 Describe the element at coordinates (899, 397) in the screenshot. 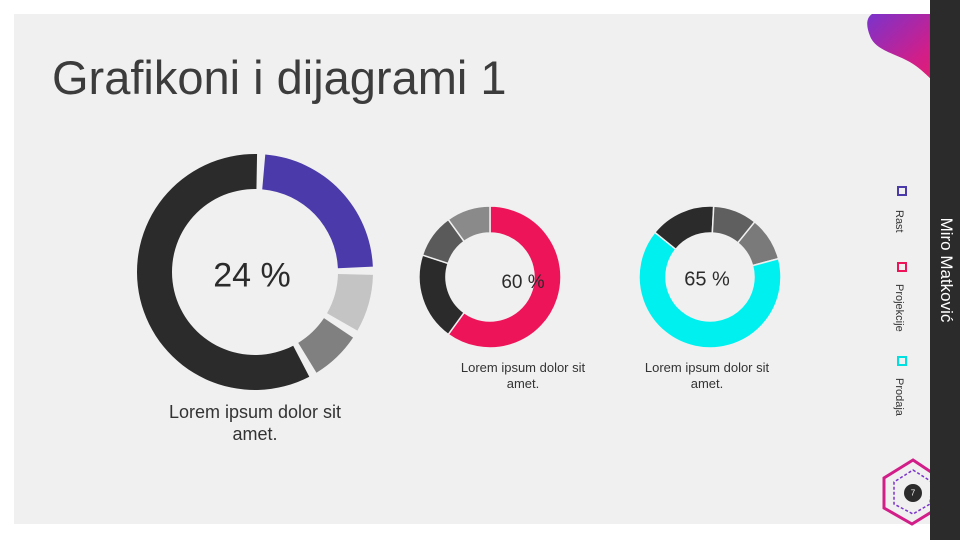

I see `legend-label-prodaja: Prodaja` at that location.